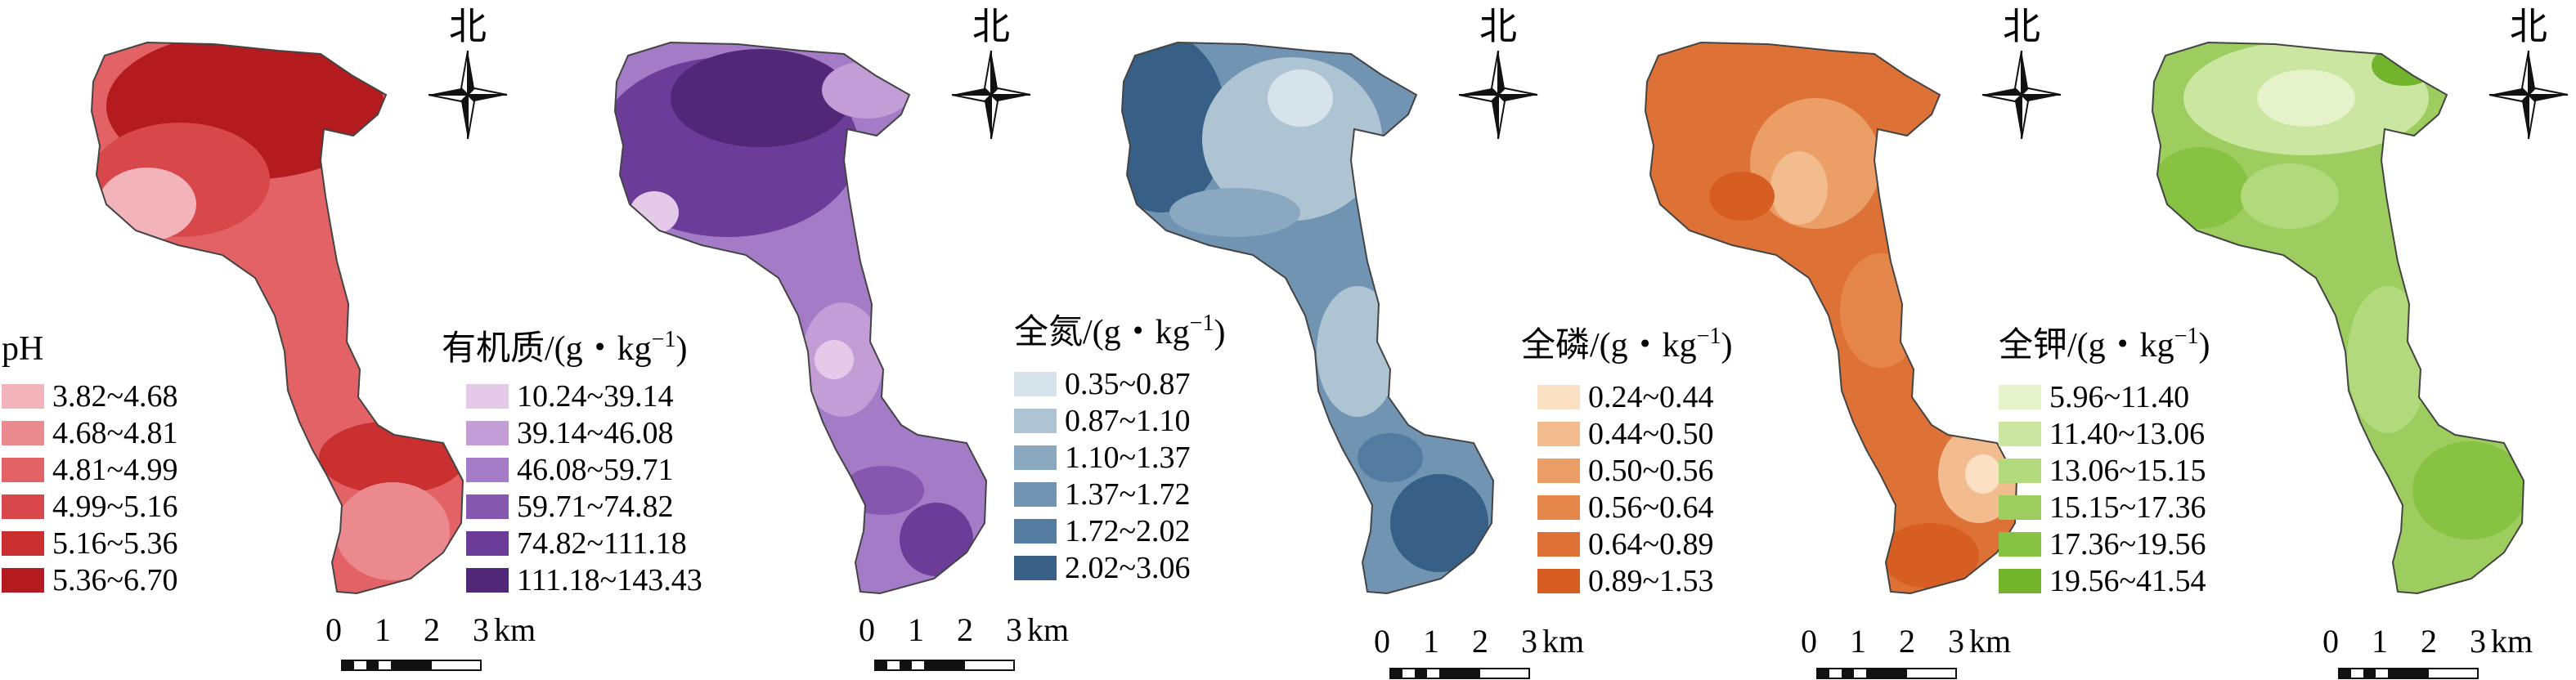  I want to click on legend-title: 全钾/(g・kg−1), so click(2104, 345).